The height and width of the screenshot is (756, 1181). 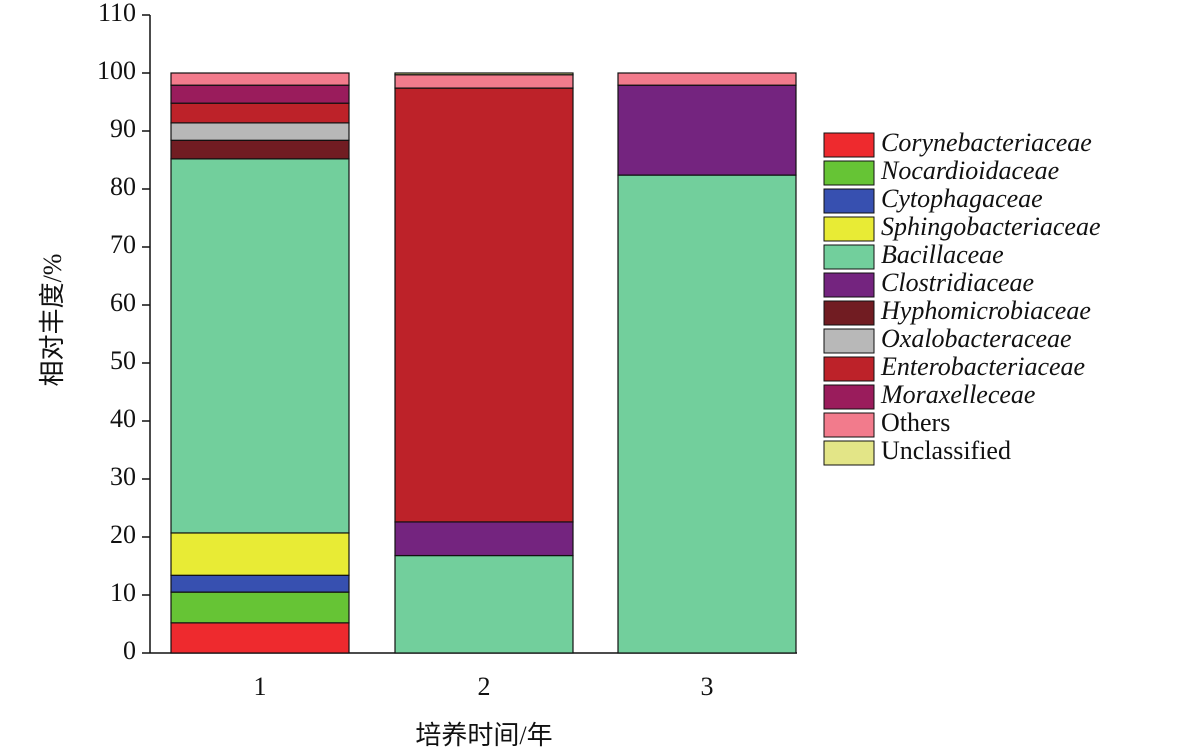 What do you see at coordinates (117, 13) in the screenshot?
I see `y-tick-label: 110` at bounding box center [117, 13].